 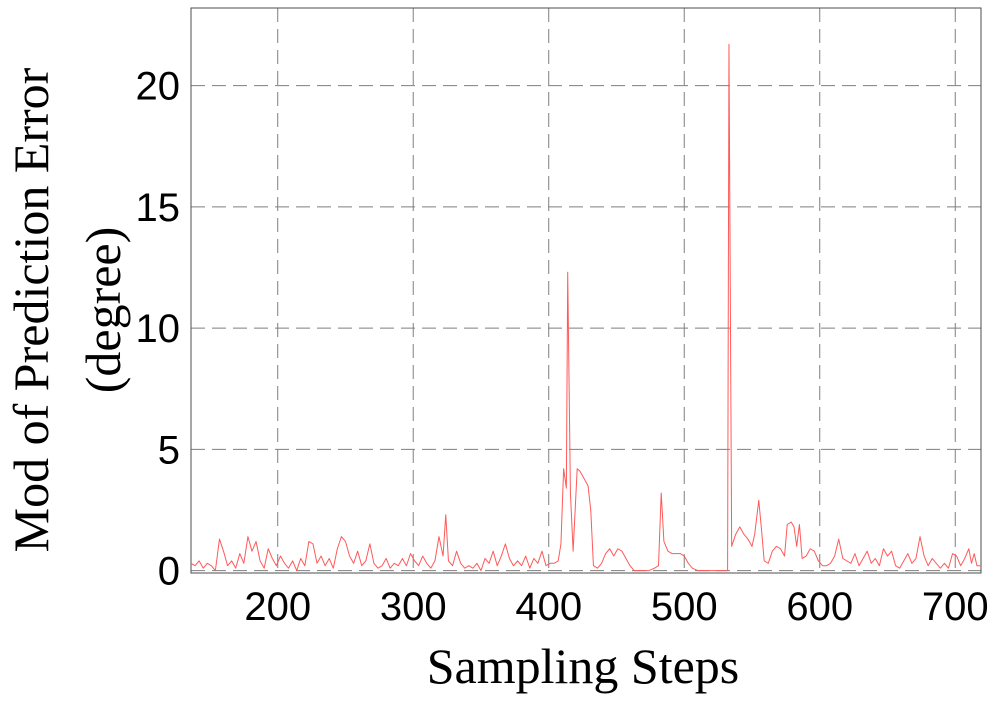 What do you see at coordinates (169, 572) in the screenshot?
I see `y-tick-label: 0` at bounding box center [169, 572].